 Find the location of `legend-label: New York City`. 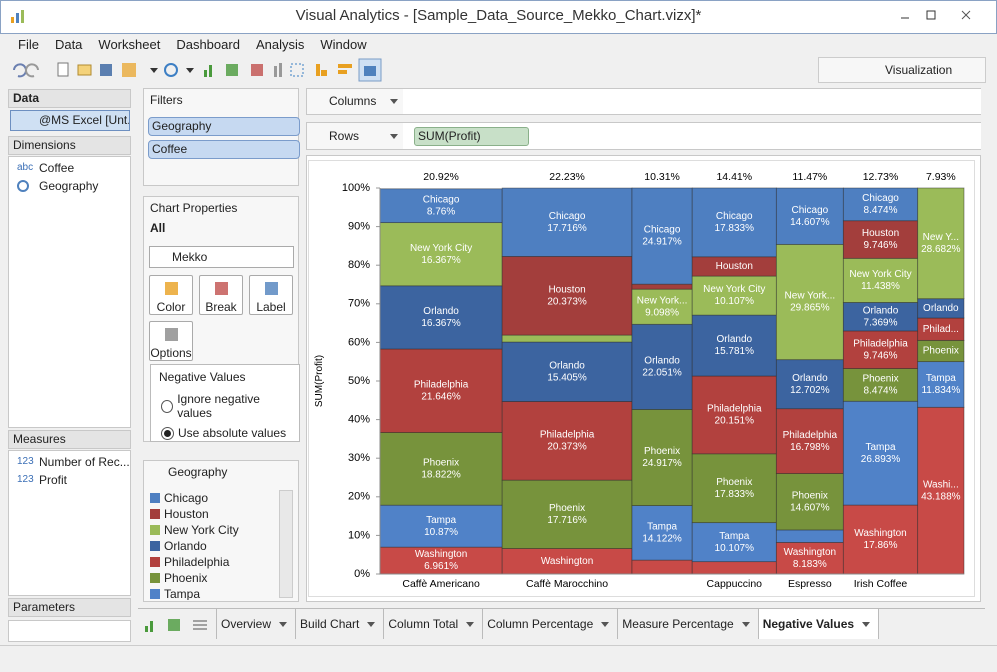

legend-label: New York City is located at coordinates (201, 530).